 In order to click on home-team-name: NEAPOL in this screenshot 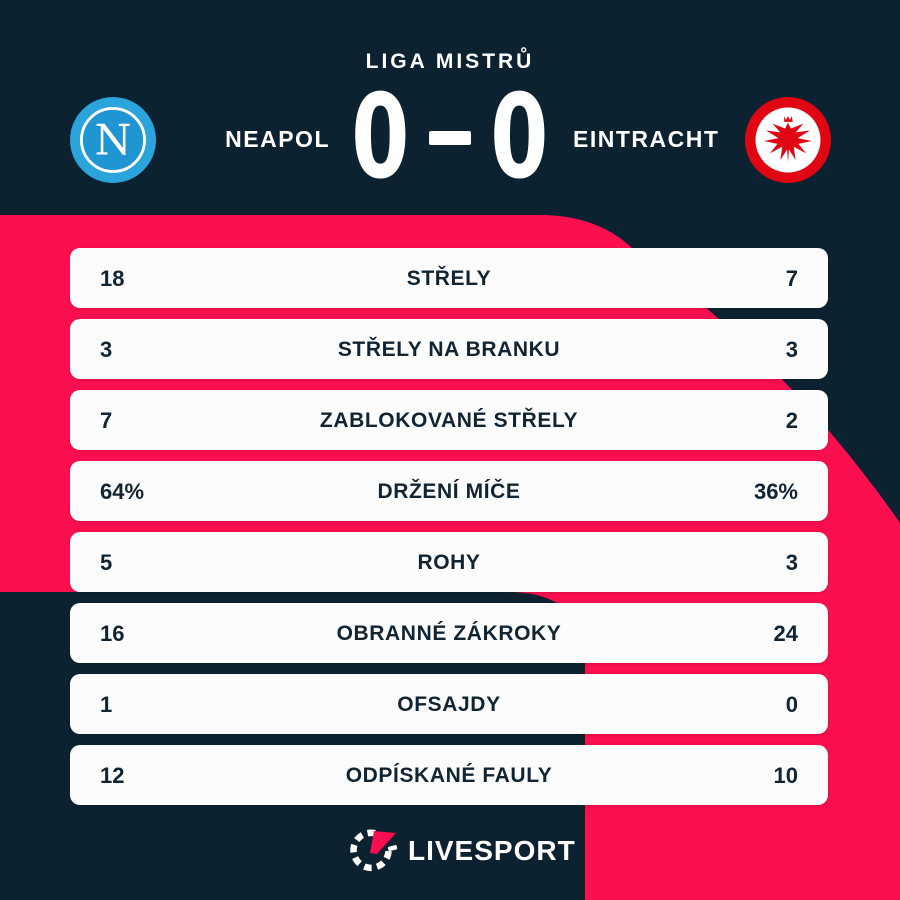, I will do `click(277, 139)`.